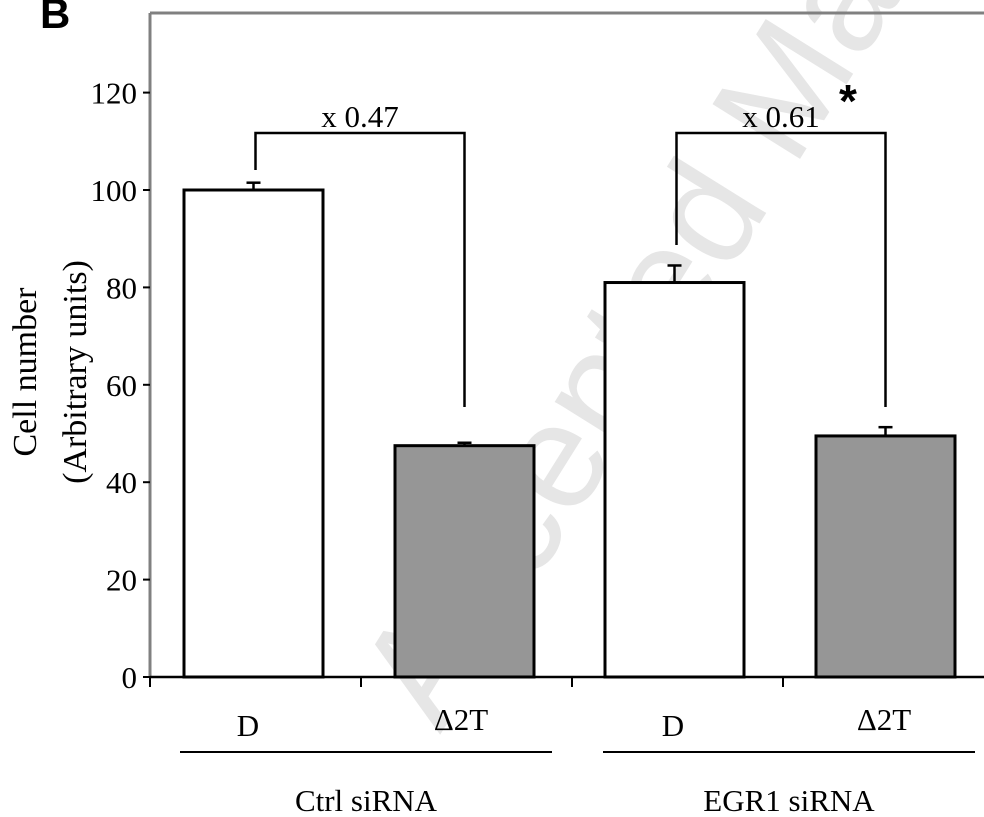 This screenshot has width=984, height=817. What do you see at coordinates (55, 18) in the screenshot?
I see `panel-label: B` at bounding box center [55, 18].